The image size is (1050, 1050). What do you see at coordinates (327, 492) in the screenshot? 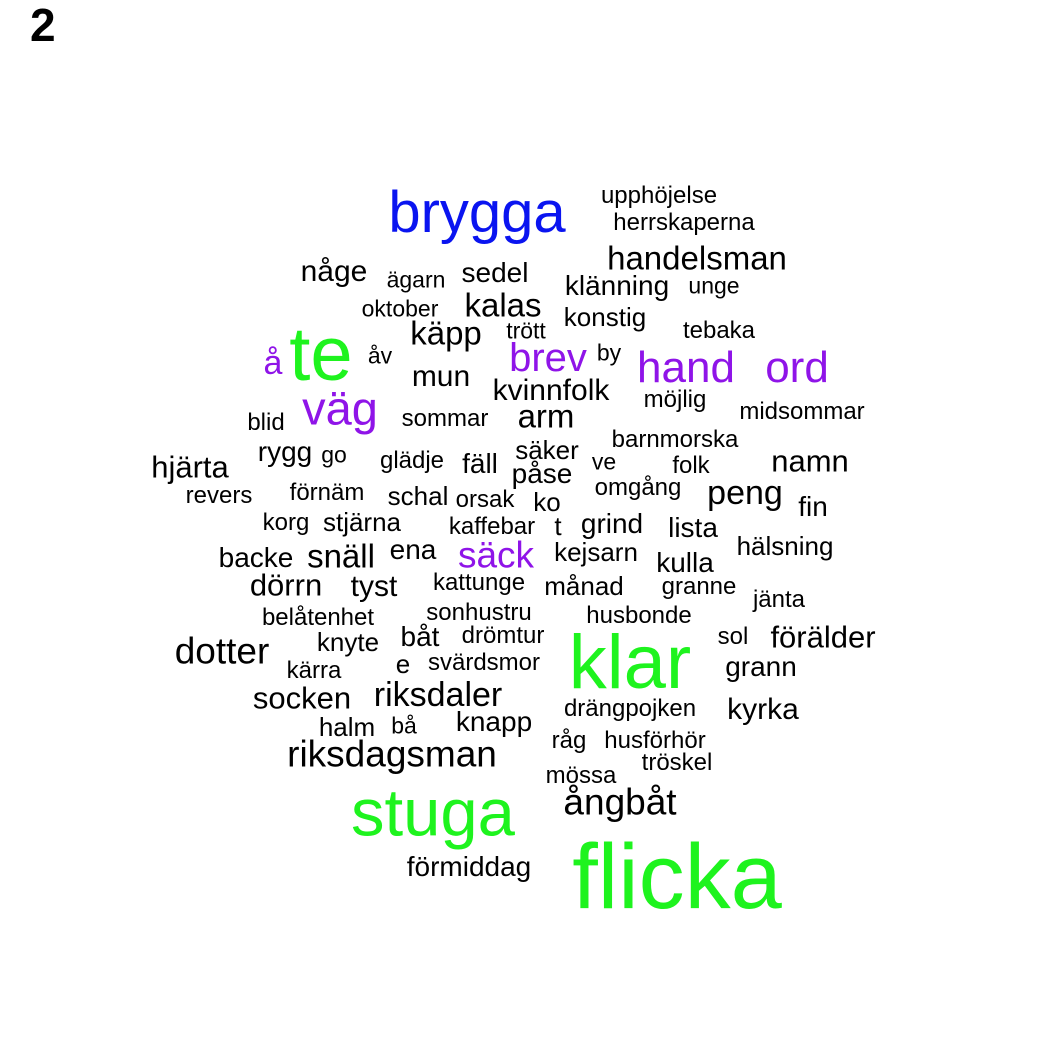
I see `cloud-word: förnäm` at bounding box center [327, 492].